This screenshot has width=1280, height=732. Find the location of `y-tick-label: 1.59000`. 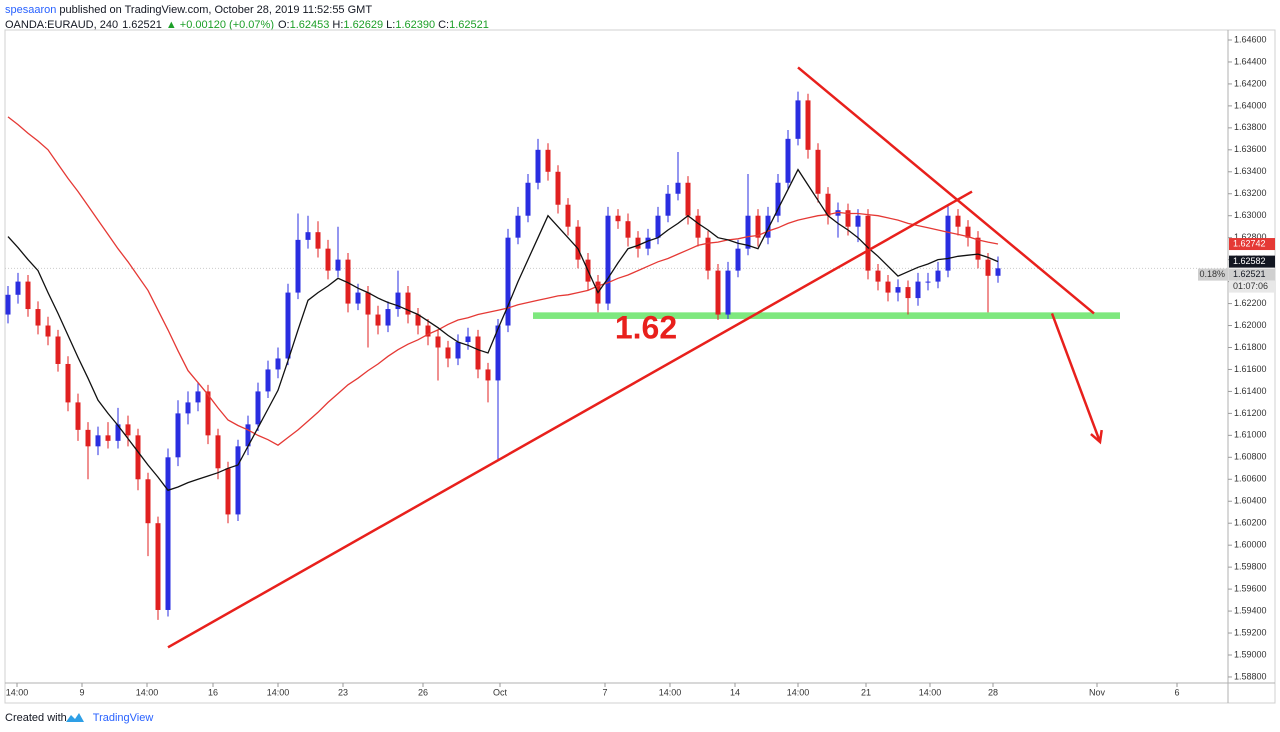

y-tick-label: 1.59000 is located at coordinates (1250, 654).